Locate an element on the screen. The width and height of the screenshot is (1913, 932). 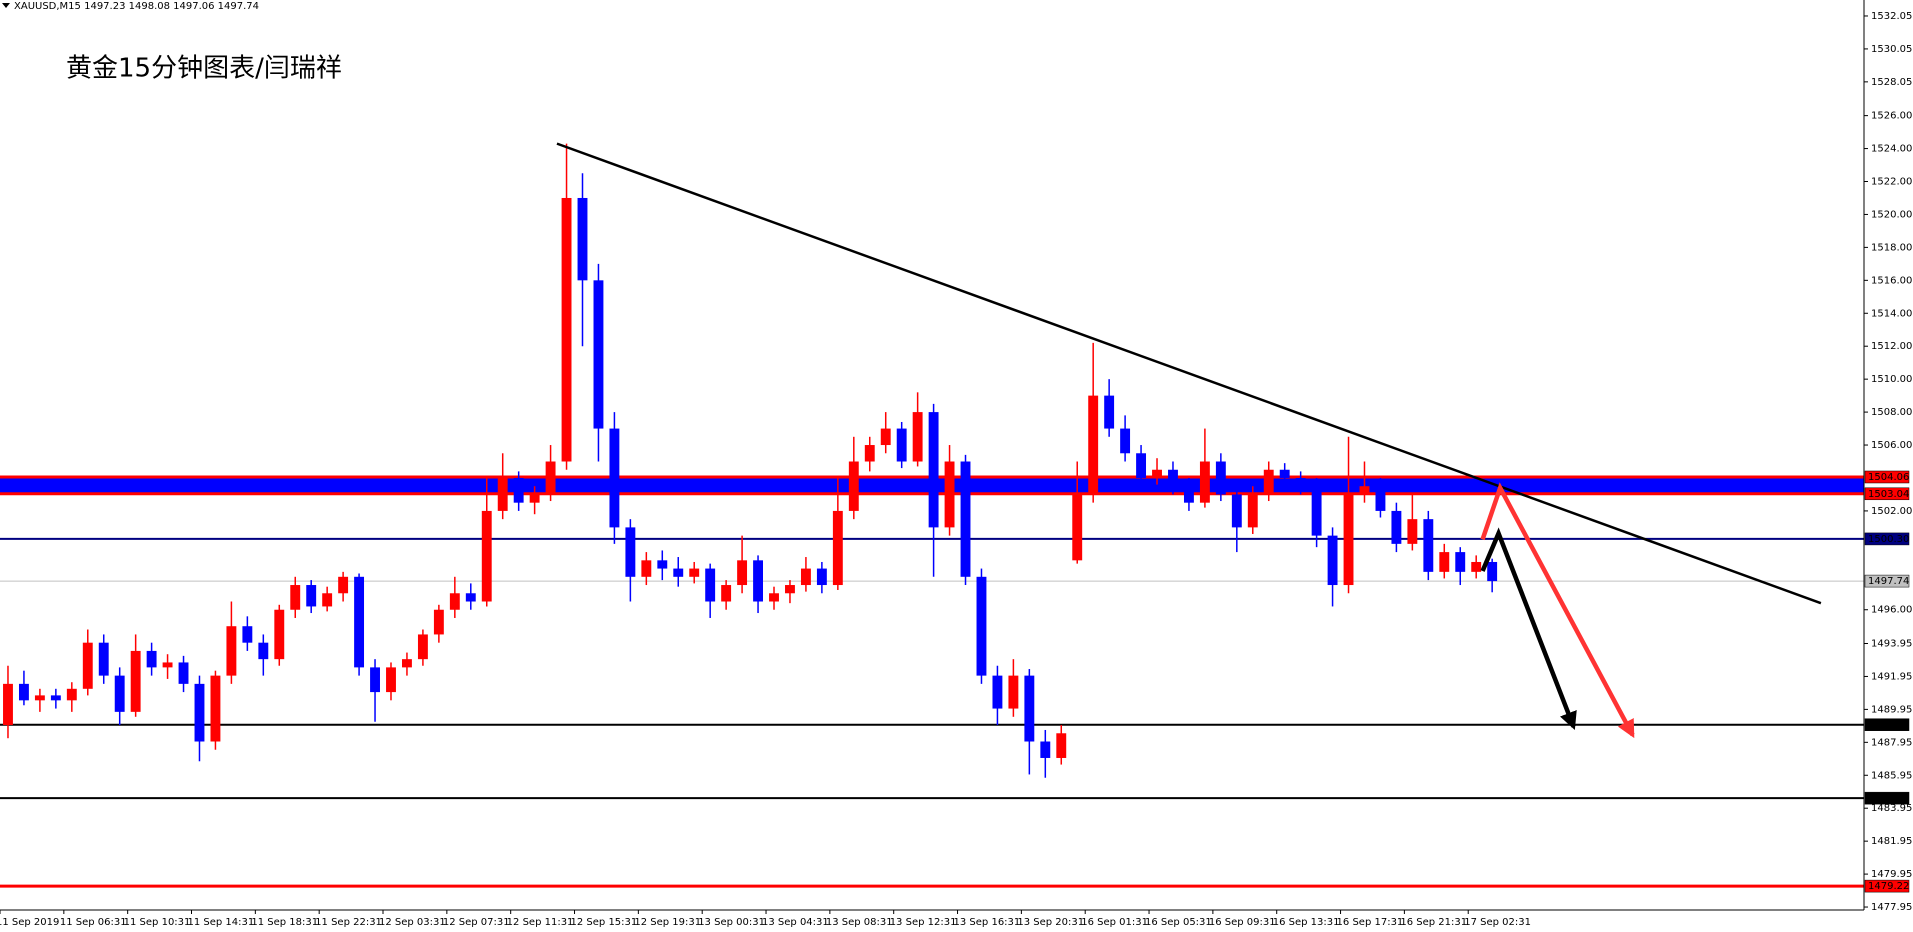
x-tick-label: 12 Sep 11:31 is located at coordinates (540, 922).